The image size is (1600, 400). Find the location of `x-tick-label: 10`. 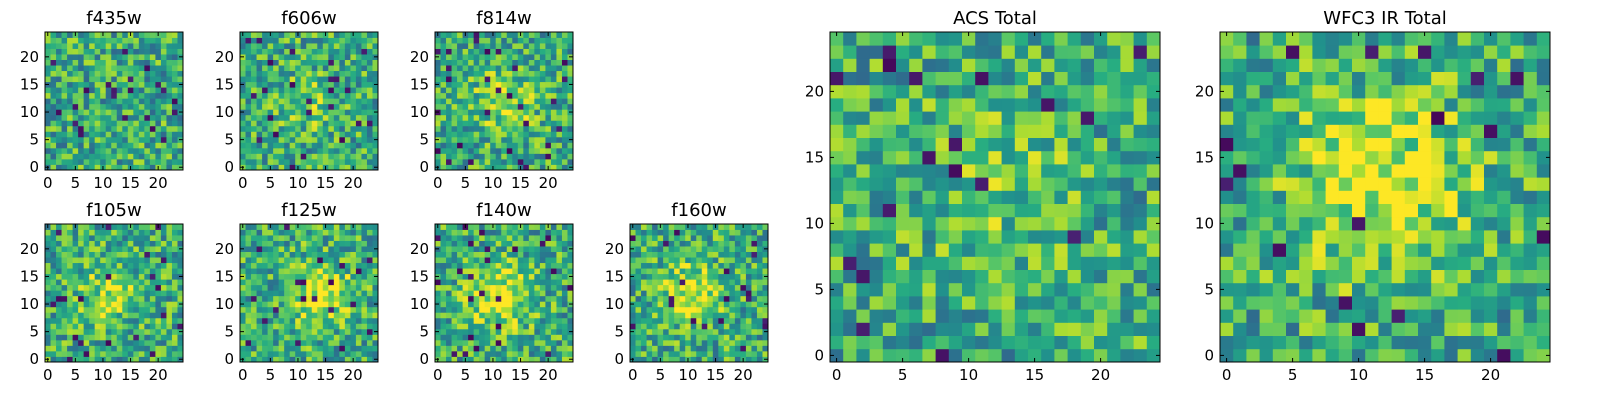

x-tick-label: 10 is located at coordinates (687, 375).